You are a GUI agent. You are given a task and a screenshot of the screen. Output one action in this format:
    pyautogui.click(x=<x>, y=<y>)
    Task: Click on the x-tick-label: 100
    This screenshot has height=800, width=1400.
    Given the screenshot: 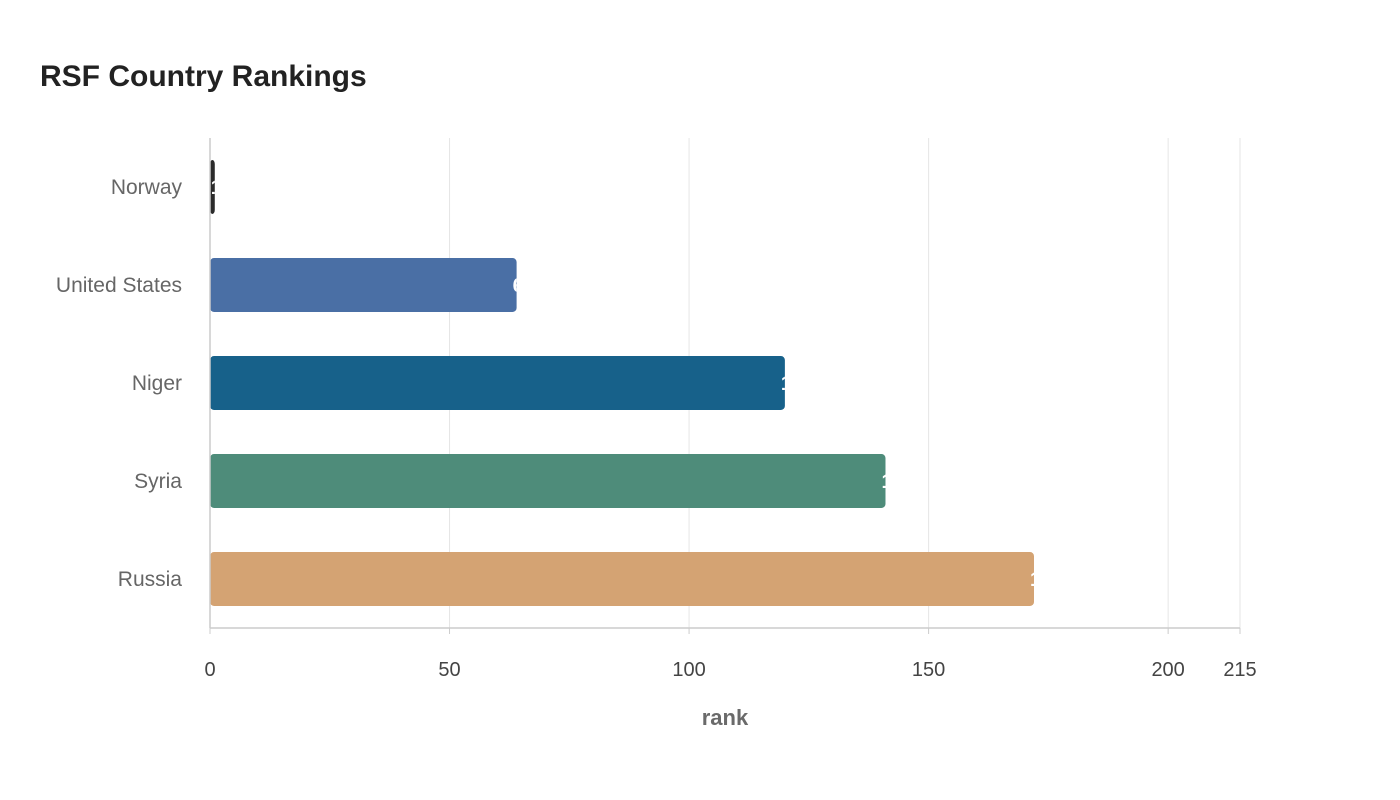 What is the action you would take?
    pyautogui.click(x=688, y=670)
    